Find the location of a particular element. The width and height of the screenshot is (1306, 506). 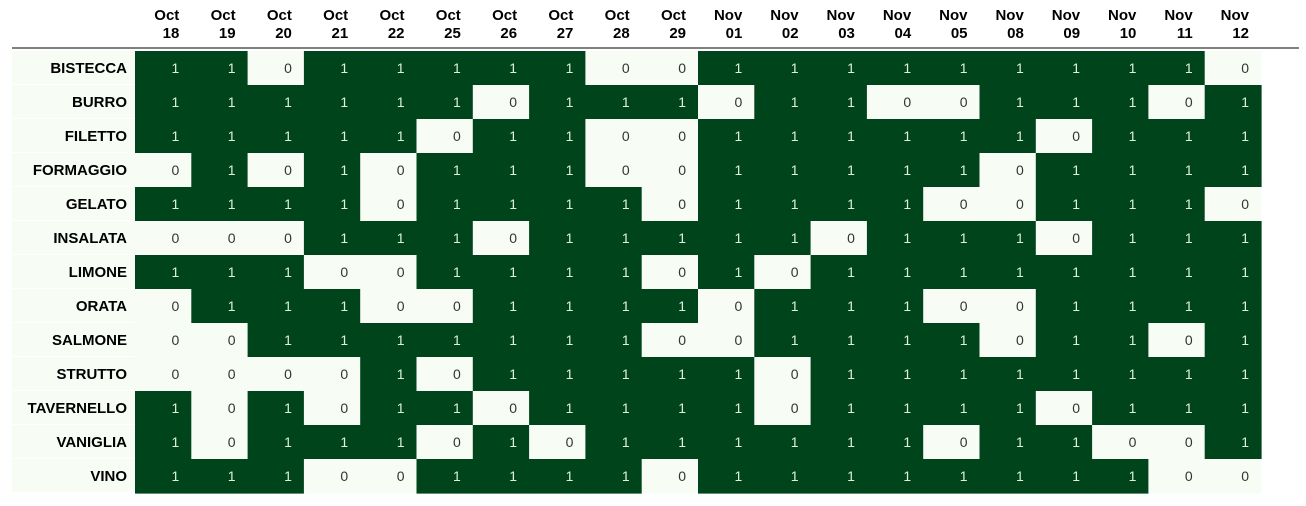

column-label-month: Oct is located at coordinates (560, 15).